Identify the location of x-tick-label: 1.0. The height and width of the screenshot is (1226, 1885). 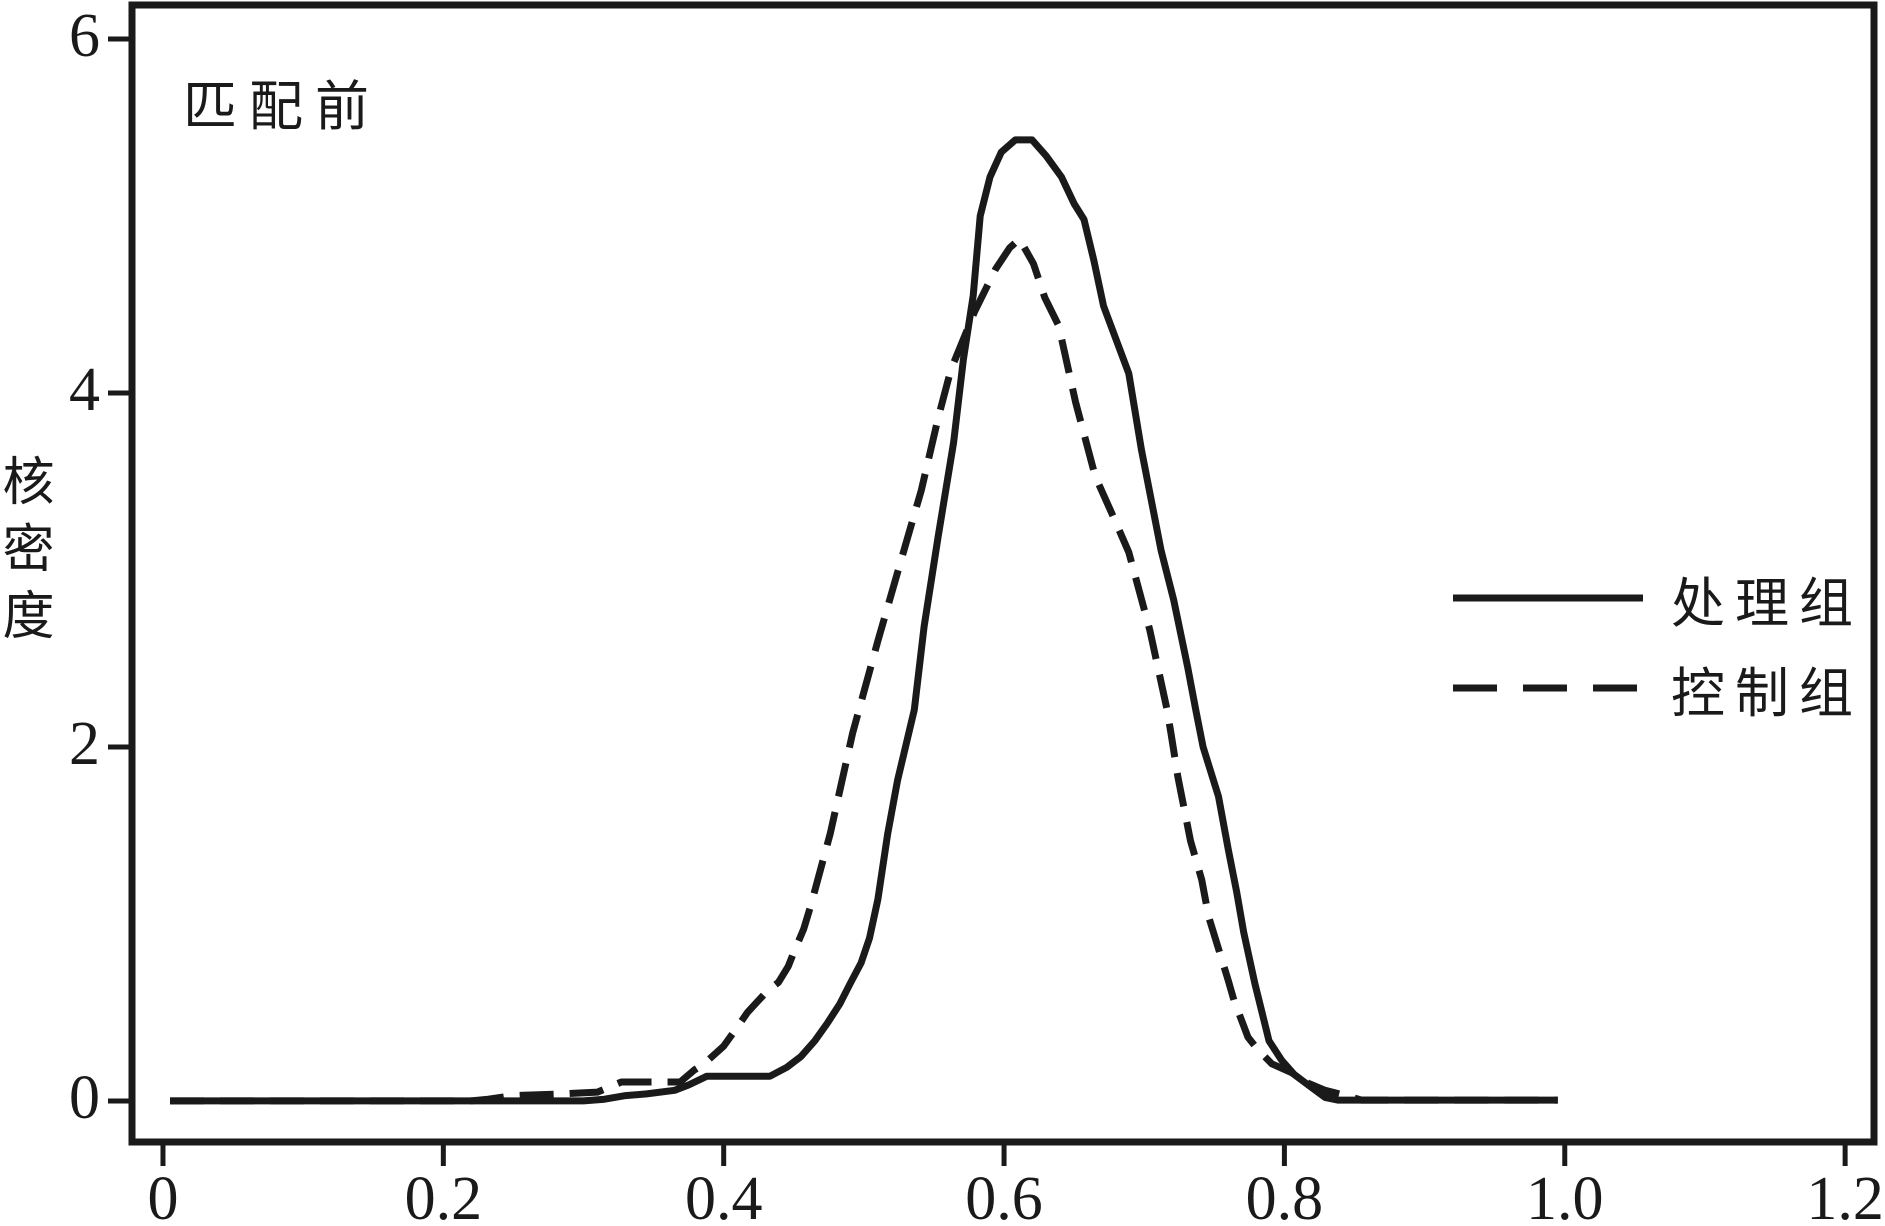
(1565, 1195).